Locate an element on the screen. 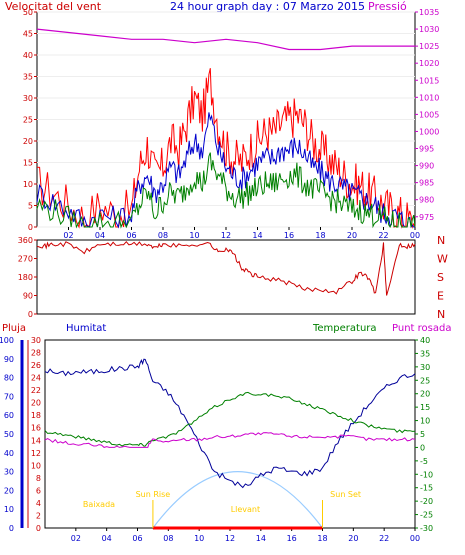  rain-y-tick-label: 18 is located at coordinates (36, 415).